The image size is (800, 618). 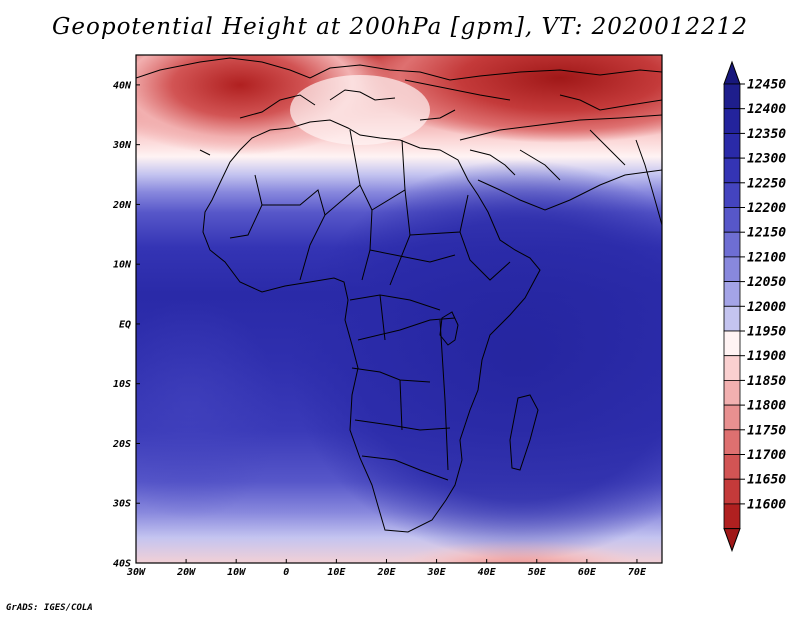 I want to click on y-tick-label: 30N, so click(x=122, y=145).